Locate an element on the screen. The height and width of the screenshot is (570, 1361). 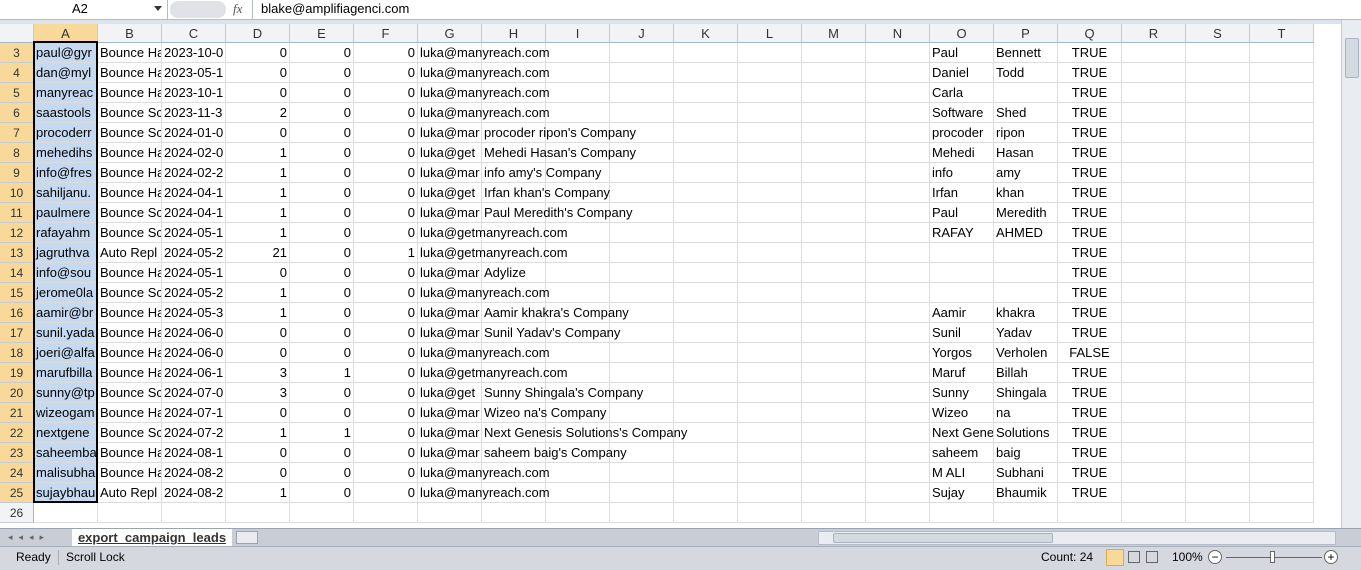
cell: Solutions is located at coordinates (1023, 432).